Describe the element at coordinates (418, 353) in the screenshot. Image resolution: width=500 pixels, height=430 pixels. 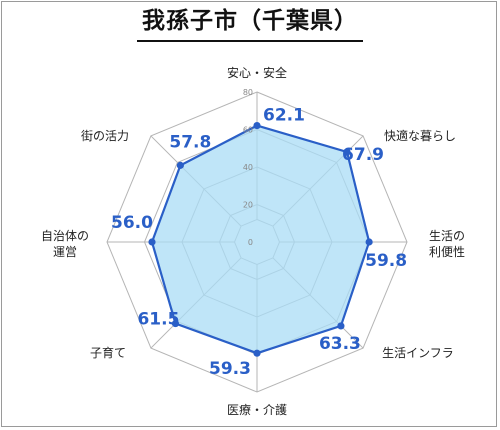
I see `axis-label-3-0: 生活インフラ` at that location.